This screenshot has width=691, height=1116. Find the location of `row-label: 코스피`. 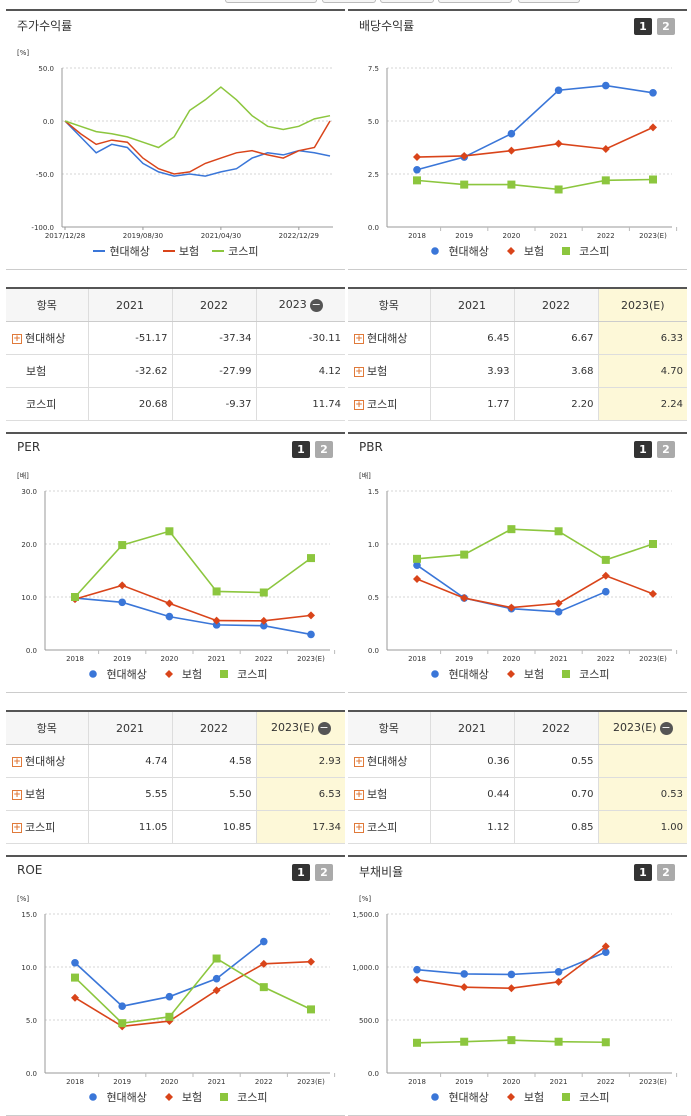

row-label: 코스피 is located at coordinates (40, 827).